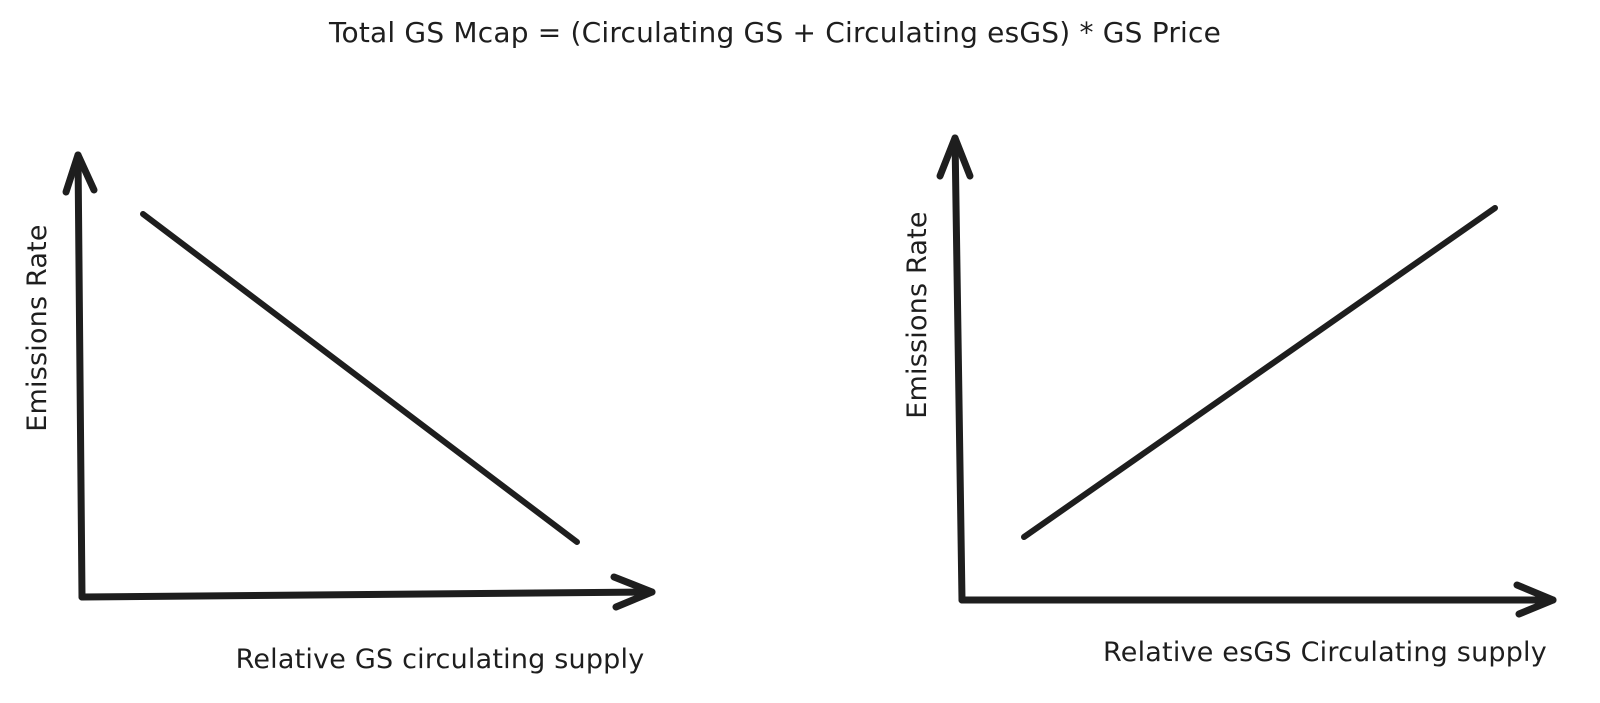  Describe the element at coordinates (917, 315) in the screenshot. I see `right-y-axis-label: Emissions Rate` at that location.